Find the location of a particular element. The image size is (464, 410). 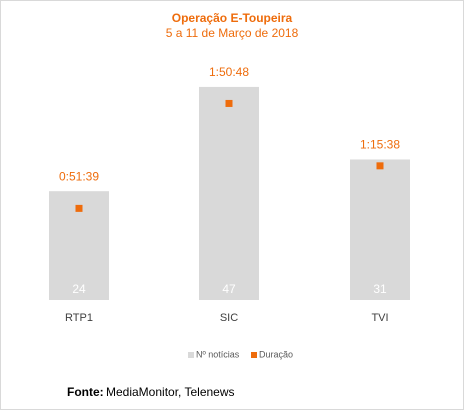

x-tick-label: SIC is located at coordinates (229, 318).